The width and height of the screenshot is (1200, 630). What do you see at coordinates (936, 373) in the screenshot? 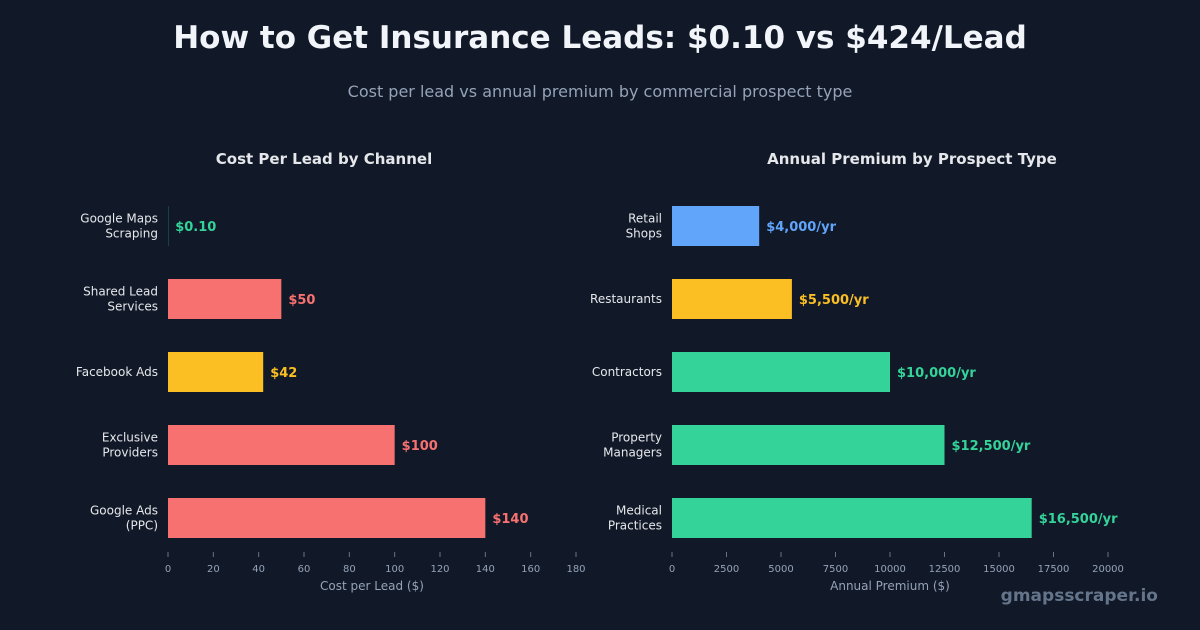
I see `data-label: $10,000/yr` at bounding box center [936, 373].